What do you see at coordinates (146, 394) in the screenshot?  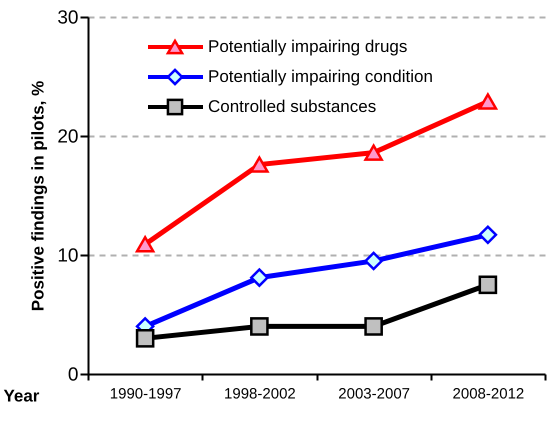 I see `x-tick-label: 1990-1997` at bounding box center [146, 394].